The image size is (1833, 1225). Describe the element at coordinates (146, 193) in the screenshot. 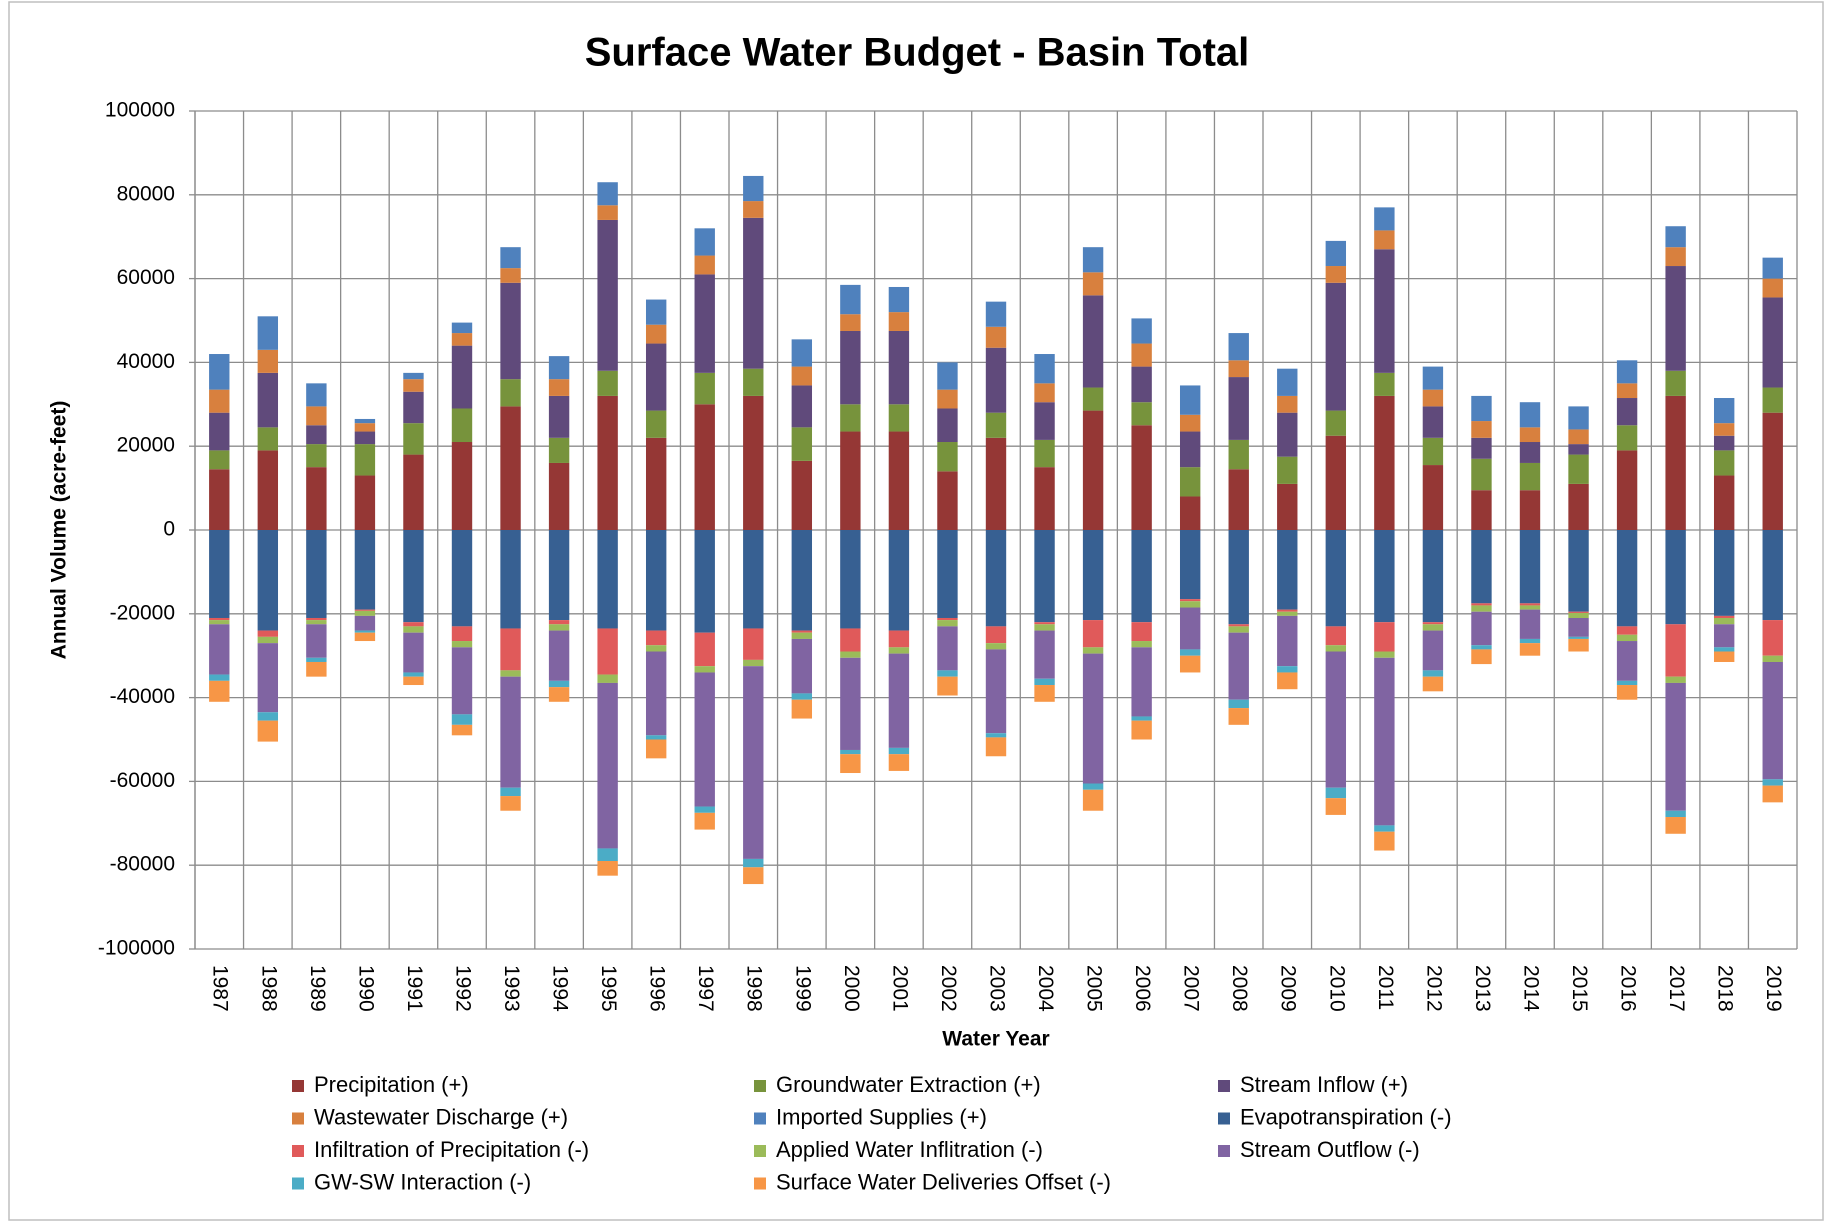

I see `y-tick-label: 80000` at that location.